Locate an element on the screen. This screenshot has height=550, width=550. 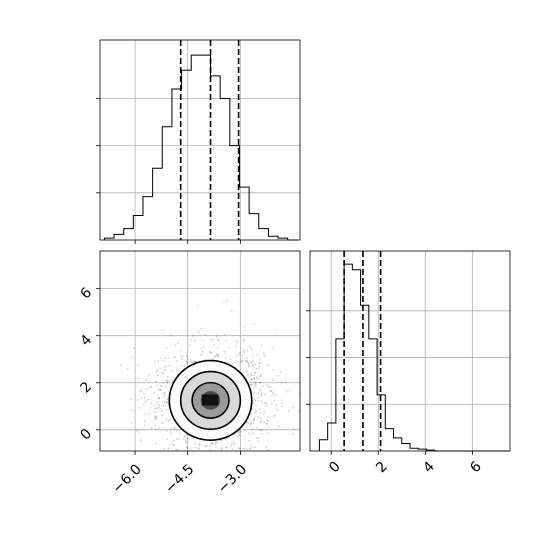
histogram-step is located at coordinates (200, 147).